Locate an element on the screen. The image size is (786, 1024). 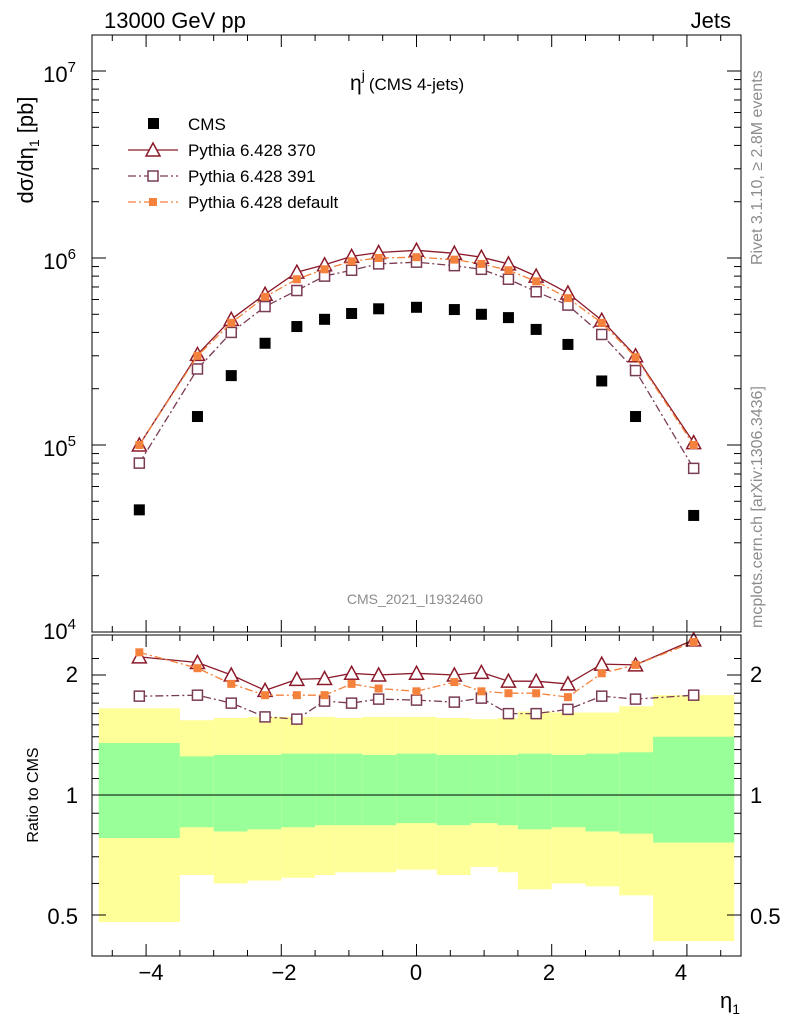
ratio-y-tick-label-right-1: 1 is located at coordinates (756, 795).